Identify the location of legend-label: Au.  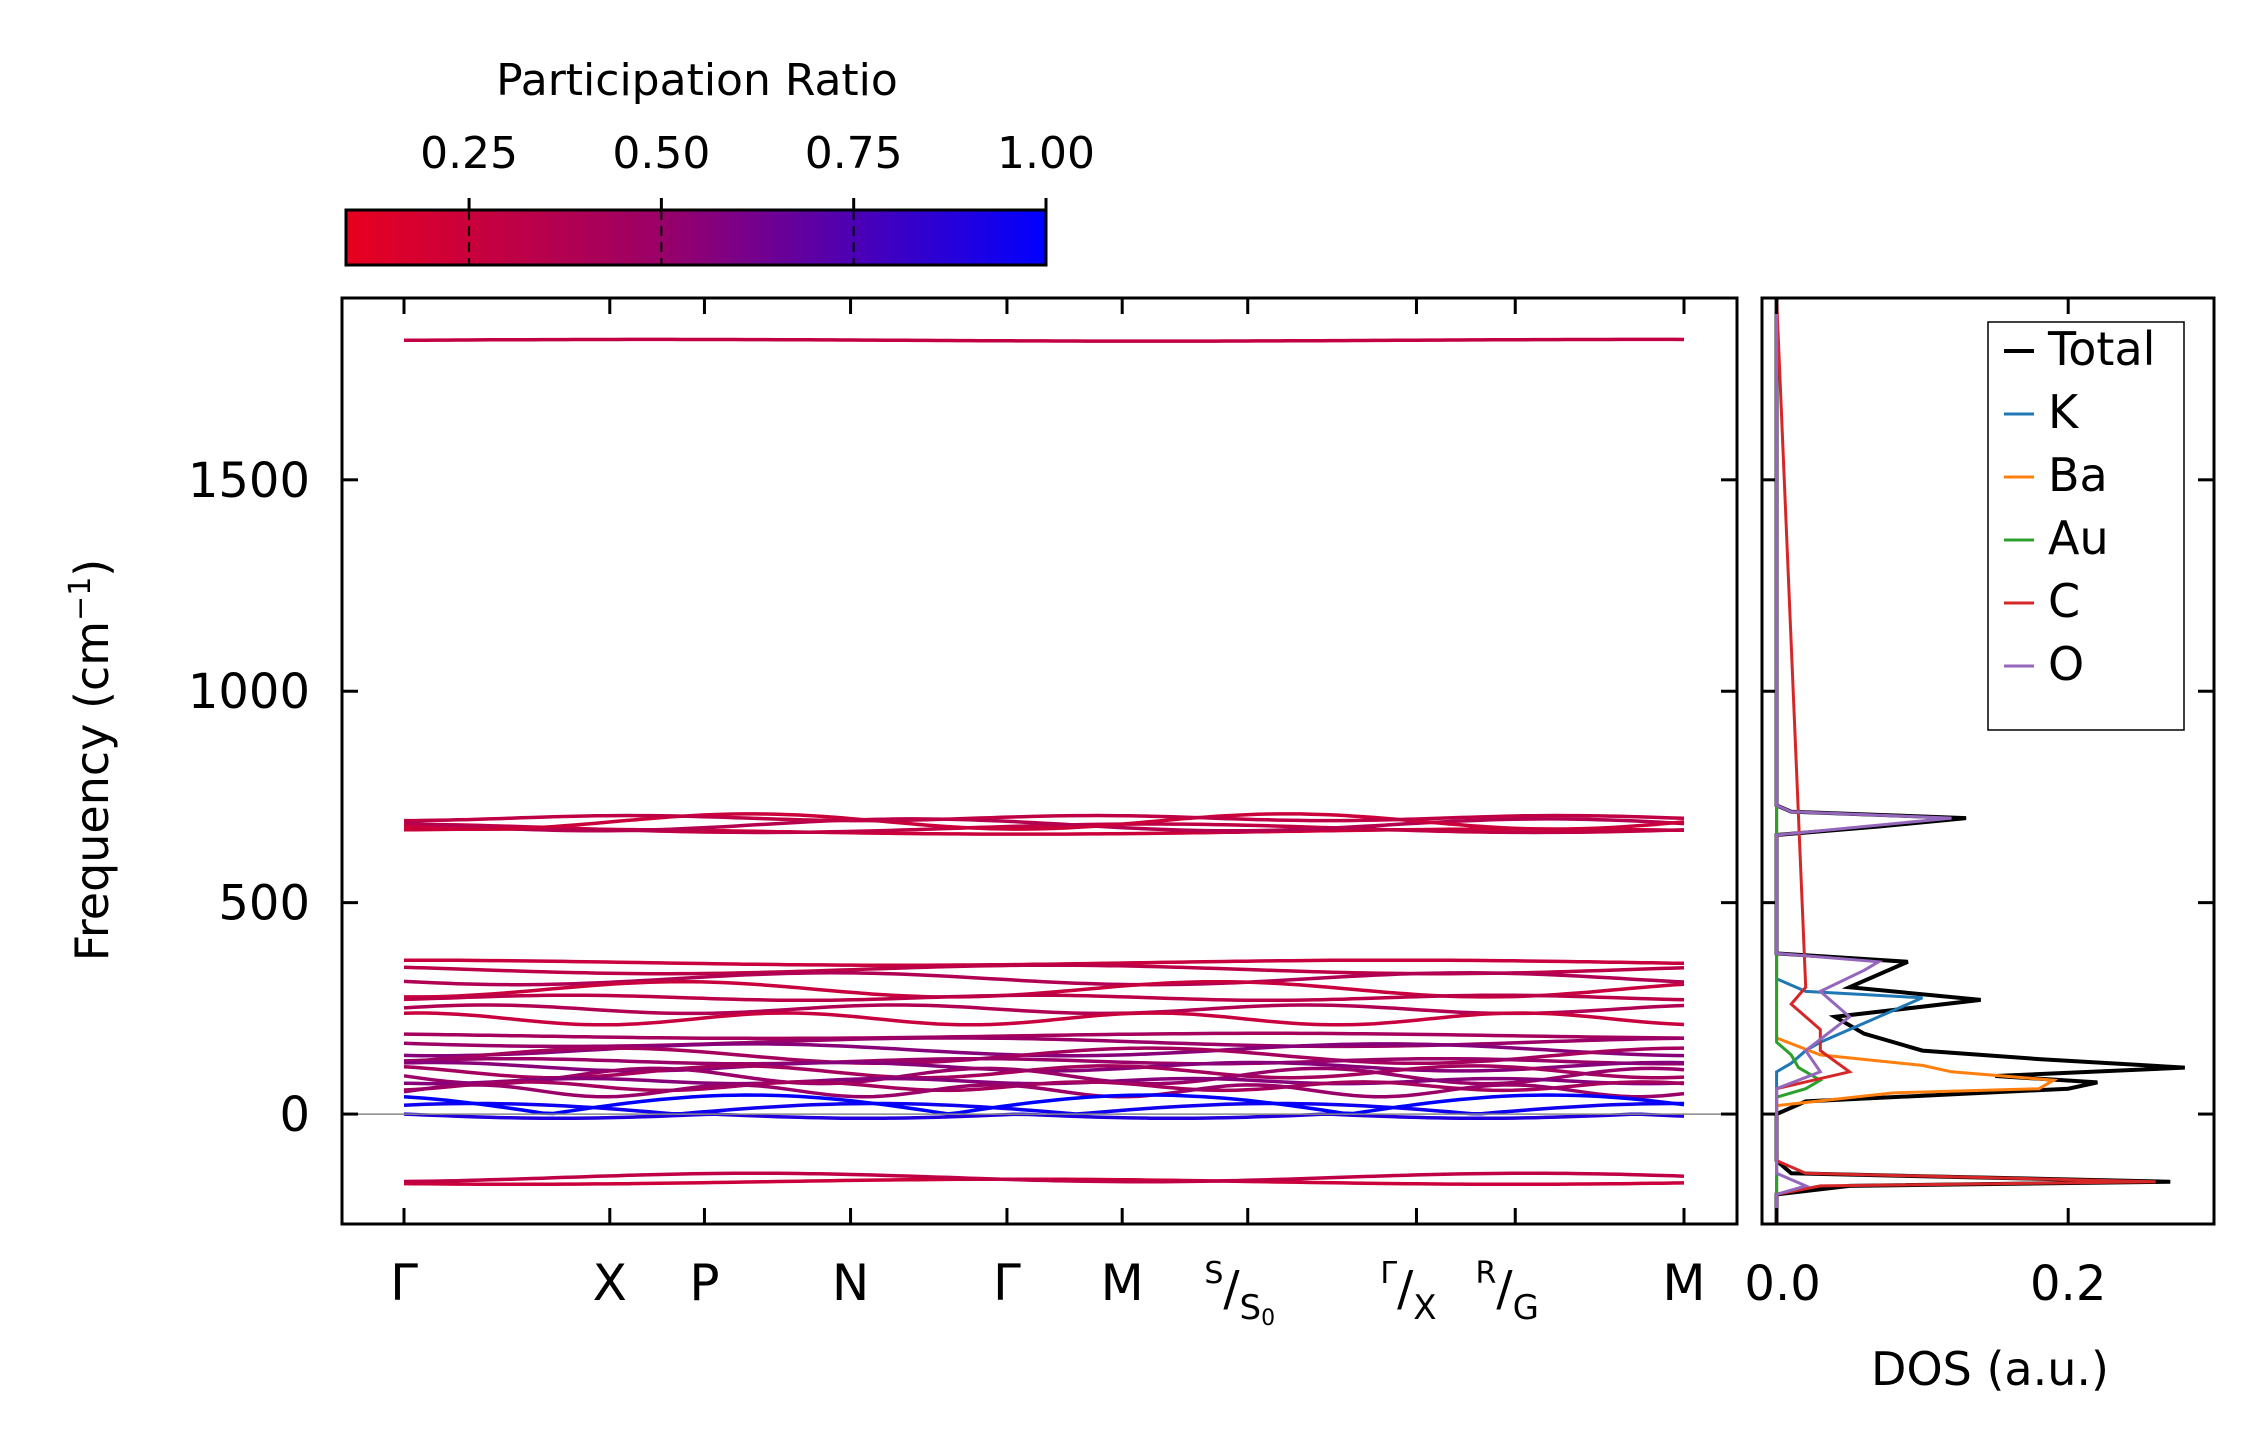
(2078, 538).